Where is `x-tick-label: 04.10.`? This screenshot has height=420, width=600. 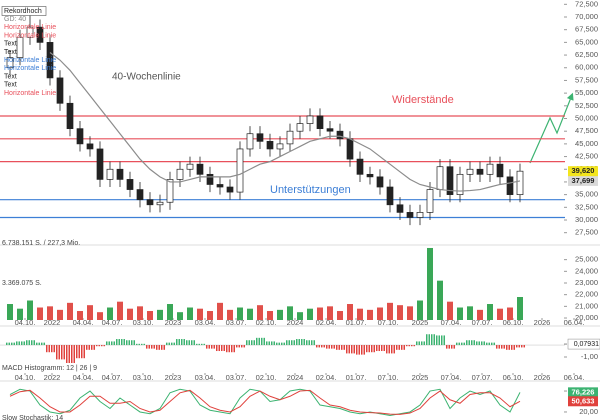
x-tick-label: 04.10. is located at coordinates (25, 322).